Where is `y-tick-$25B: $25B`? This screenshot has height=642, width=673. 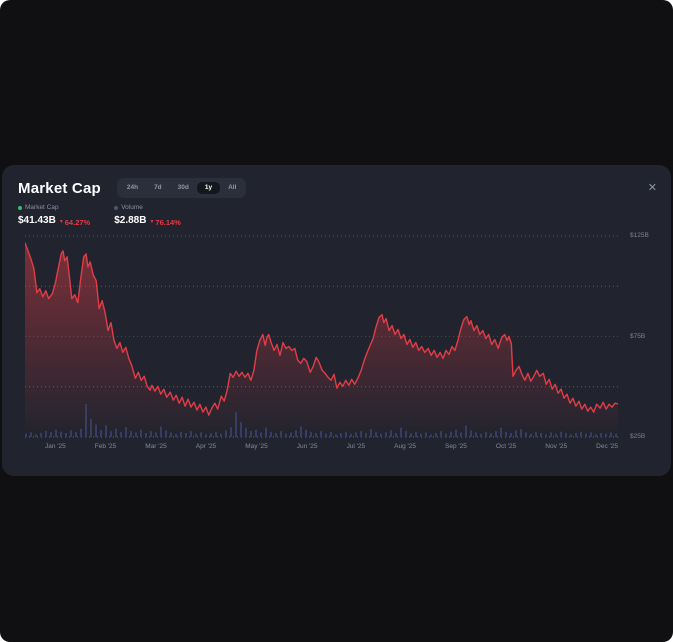 y-tick-$25B: $25B is located at coordinates (638, 436).